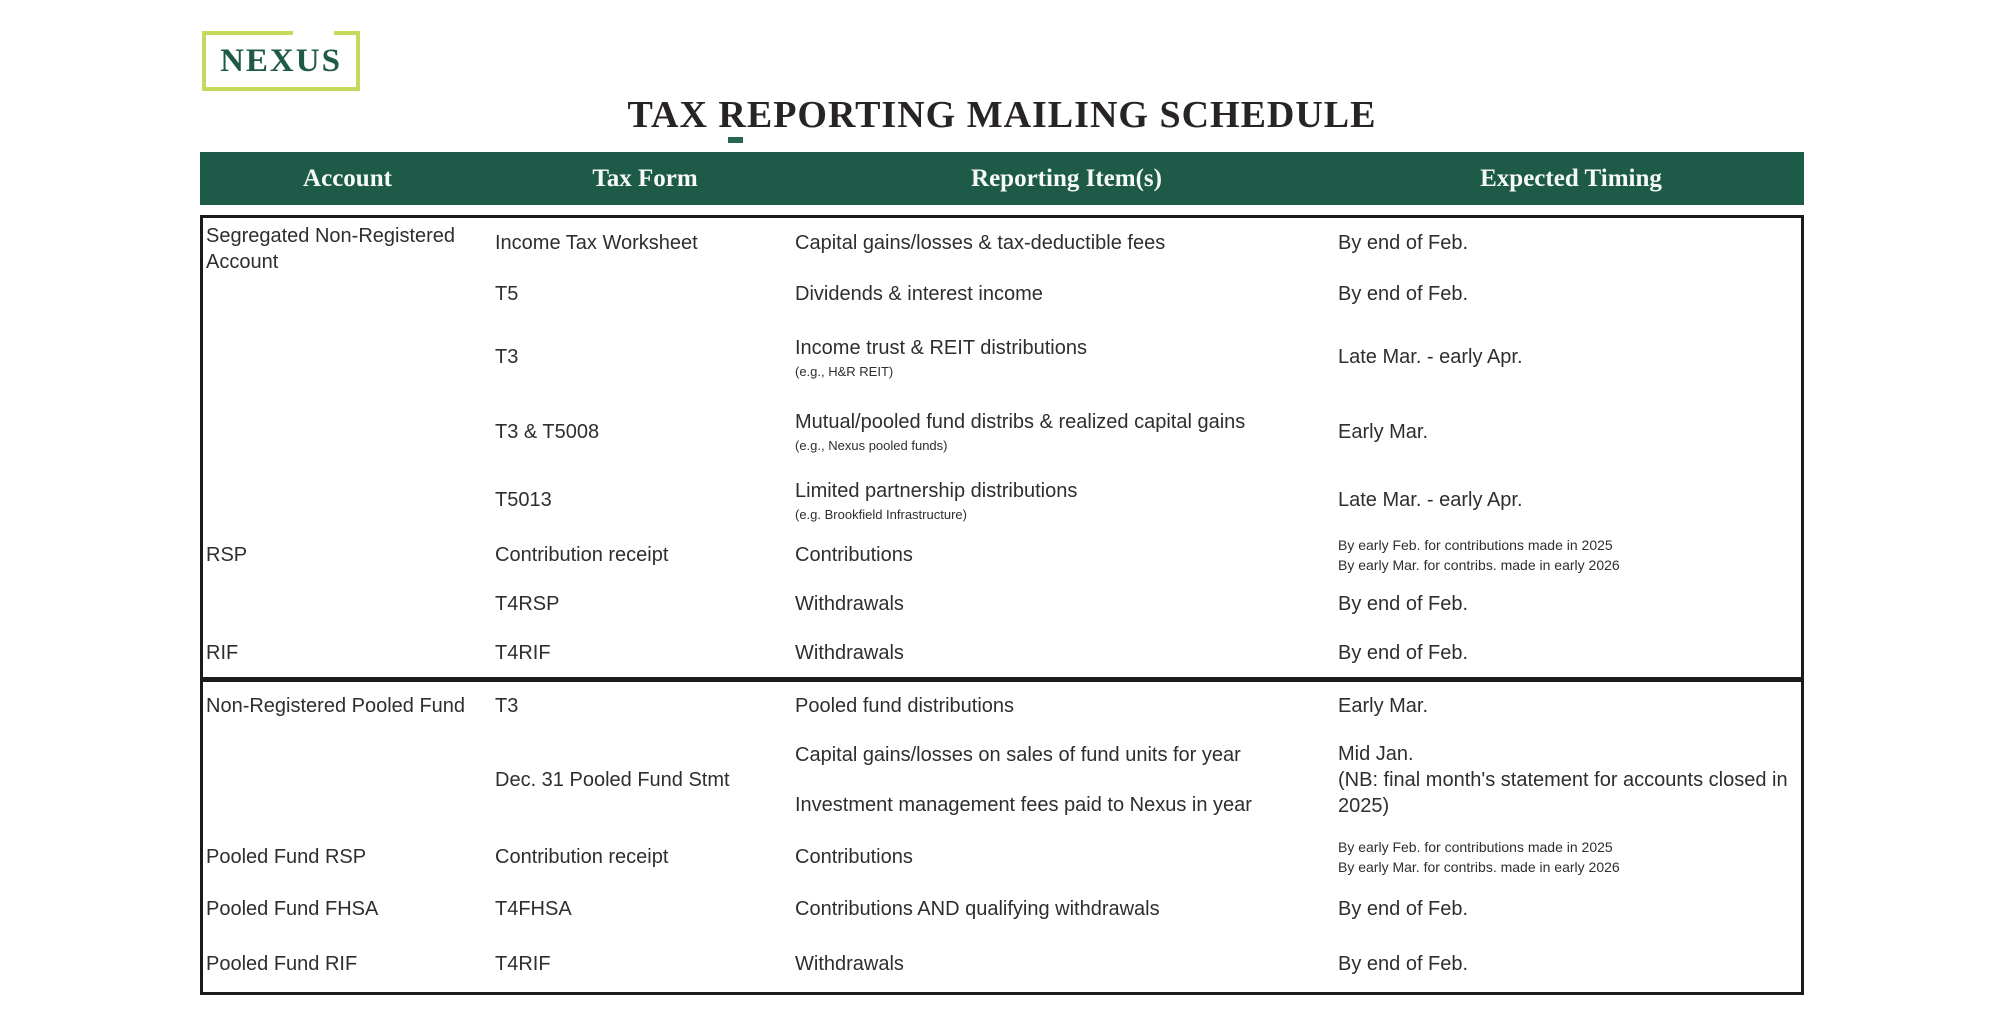 This screenshot has width=2000, height=1030. What do you see at coordinates (222, 653) in the screenshot?
I see `account-cell: RIF` at bounding box center [222, 653].